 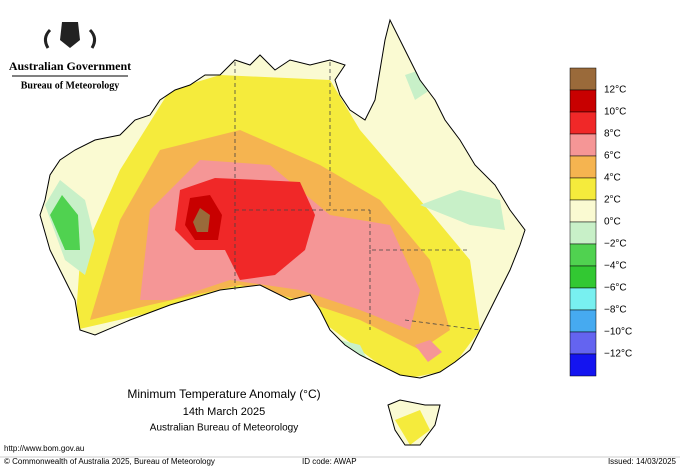 What do you see at coordinates (612, 200) in the screenshot?
I see `legend-label: 2°C` at bounding box center [612, 200].